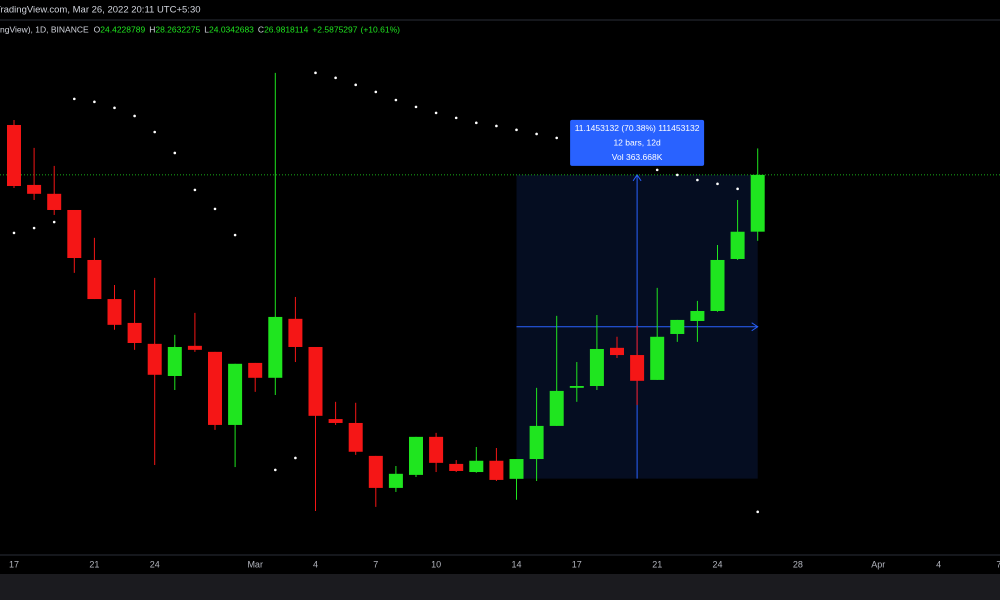  What do you see at coordinates (878, 564) in the screenshot?
I see `x-tick-label: Apr` at bounding box center [878, 564].